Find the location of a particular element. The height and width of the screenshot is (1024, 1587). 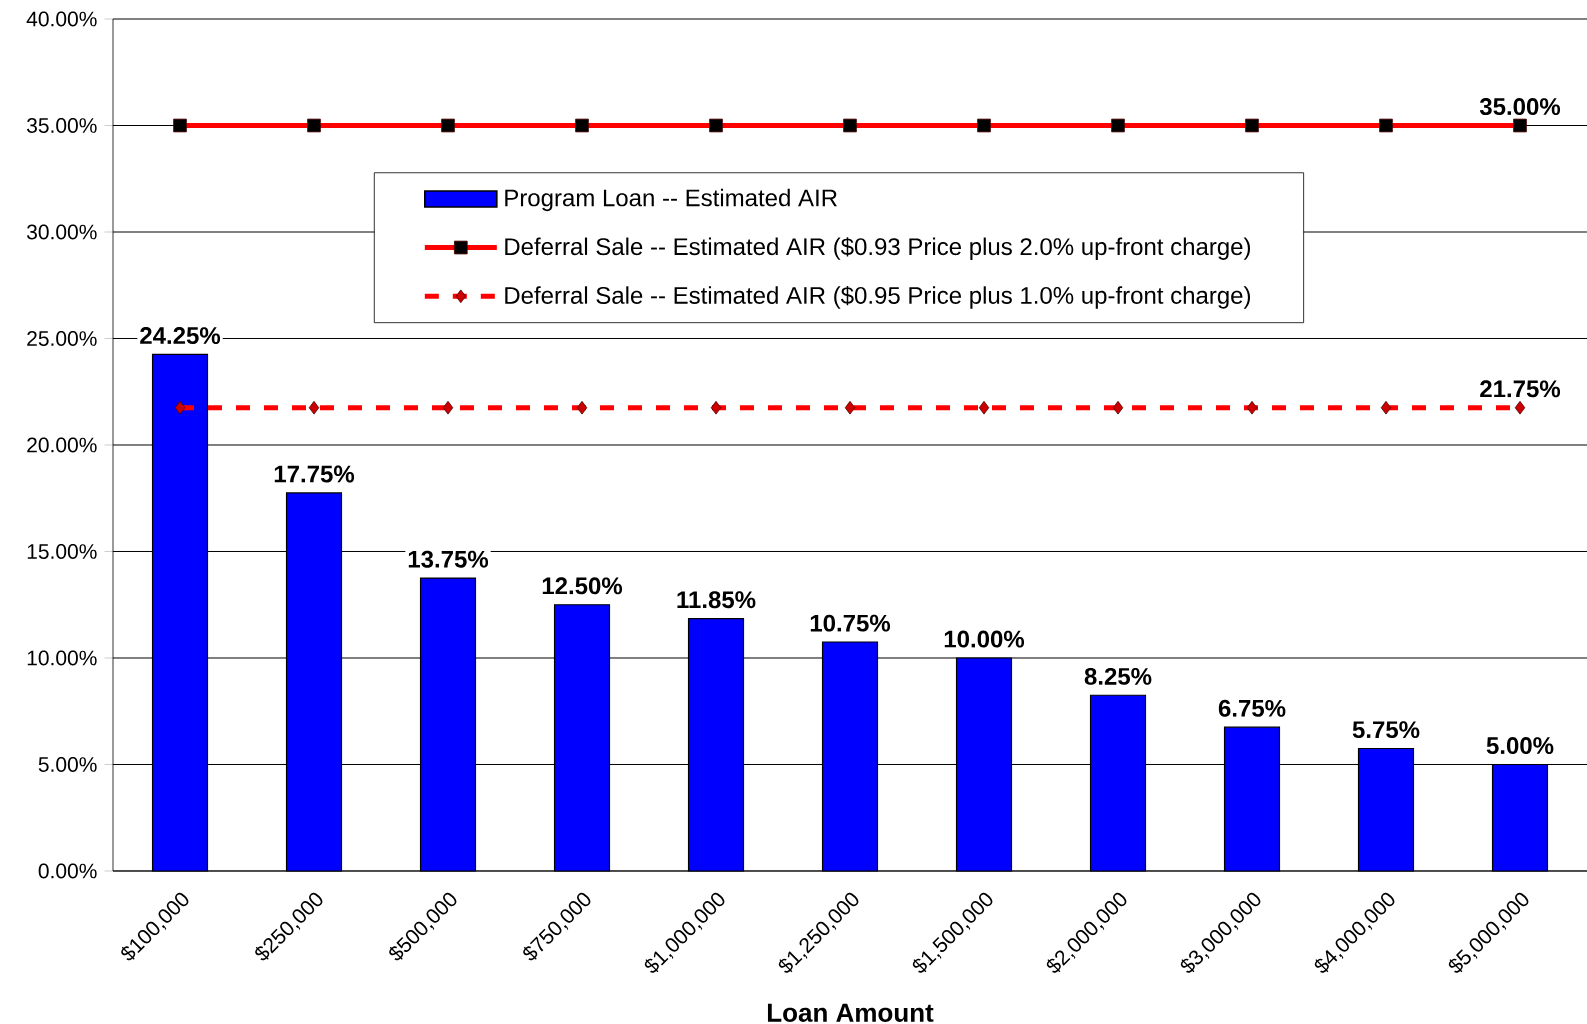

data-label: 11.85% is located at coordinates (716, 600).